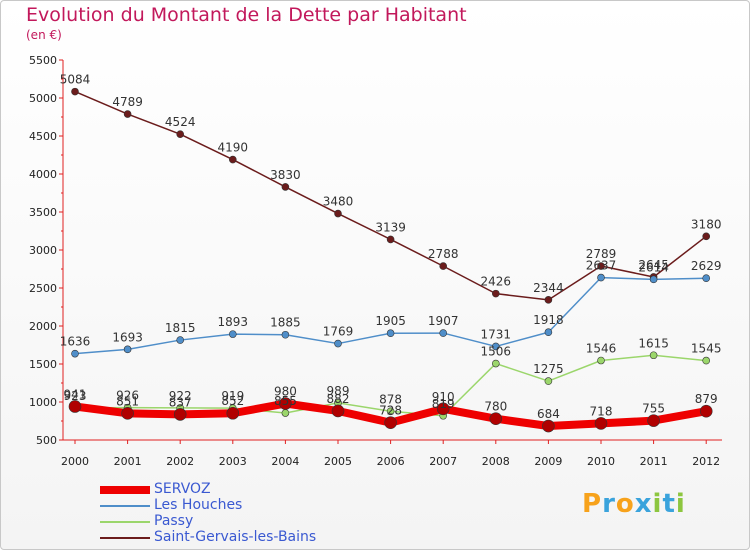 Image resolution: width=750 pixels, height=550 pixels. I want to click on legend-label-servoz: SERVOZ, so click(182, 489).